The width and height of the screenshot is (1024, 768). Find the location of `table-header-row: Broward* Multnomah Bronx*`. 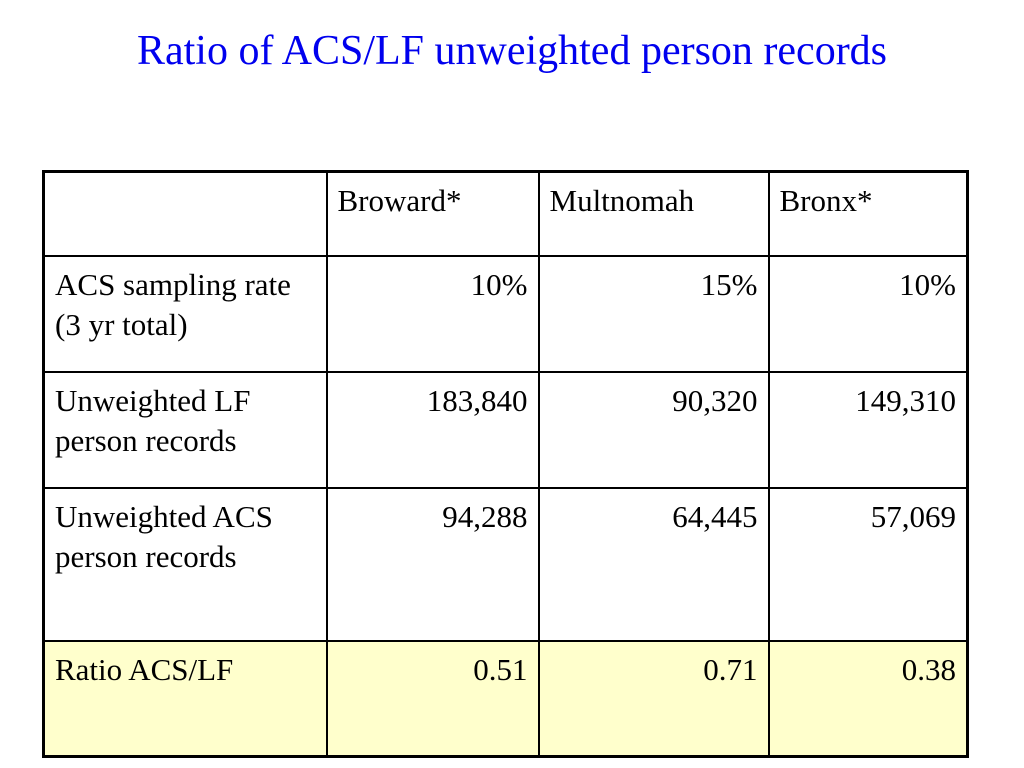

table-header-row: Broward* Multnomah Bronx* is located at coordinates (505, 213).